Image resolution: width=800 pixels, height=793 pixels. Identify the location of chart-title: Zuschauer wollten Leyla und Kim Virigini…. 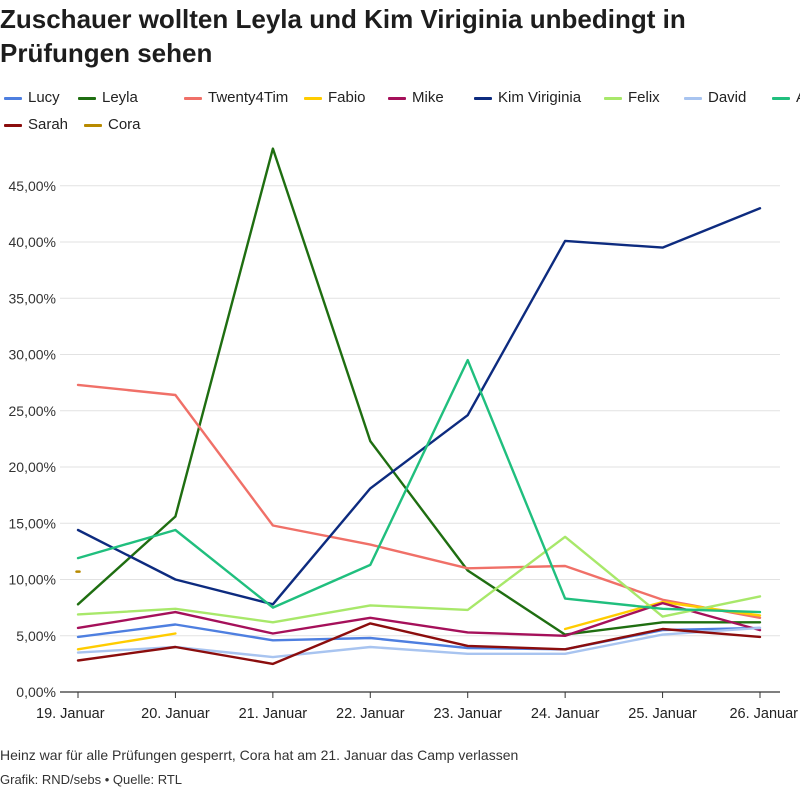
(343, 36).